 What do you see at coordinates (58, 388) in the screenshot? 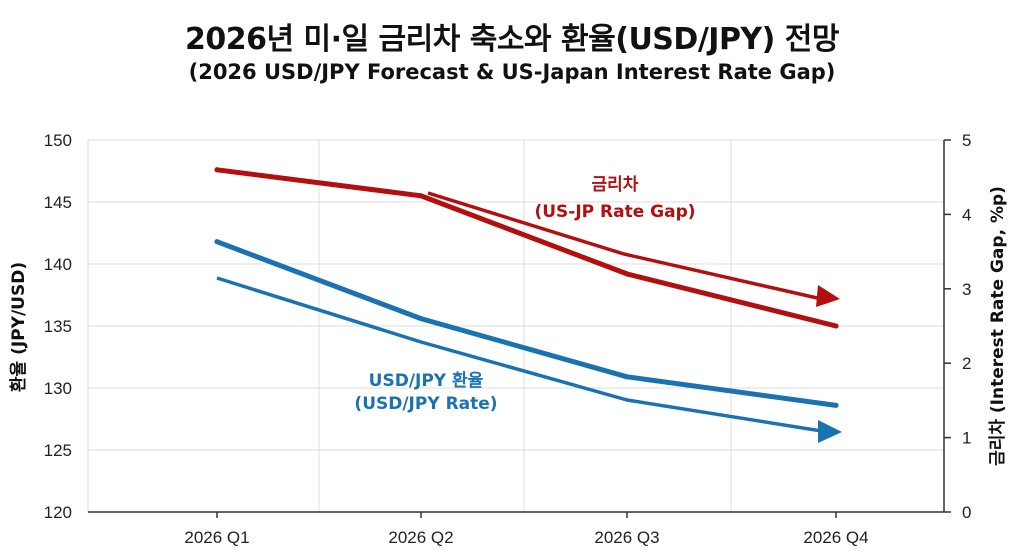
I see `left-tick-label: 130` at bounding box center [58, 388].